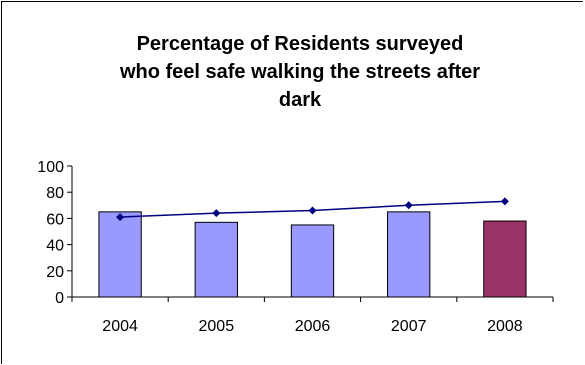 This screenshot has height=365, width=585. What do you see at coordinates (300, 100) in the screenshot?
I see `chart-title-line: dark` at bounding box center [300, 100].